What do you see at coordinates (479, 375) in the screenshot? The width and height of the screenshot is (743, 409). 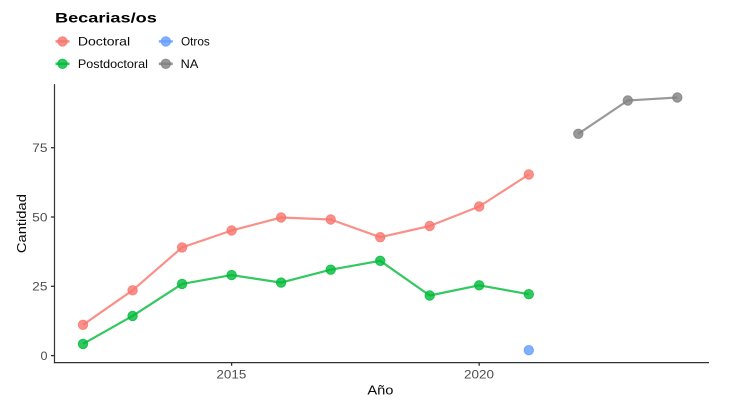 I see `svg-text: 2020` at bounding box center [479, 375].